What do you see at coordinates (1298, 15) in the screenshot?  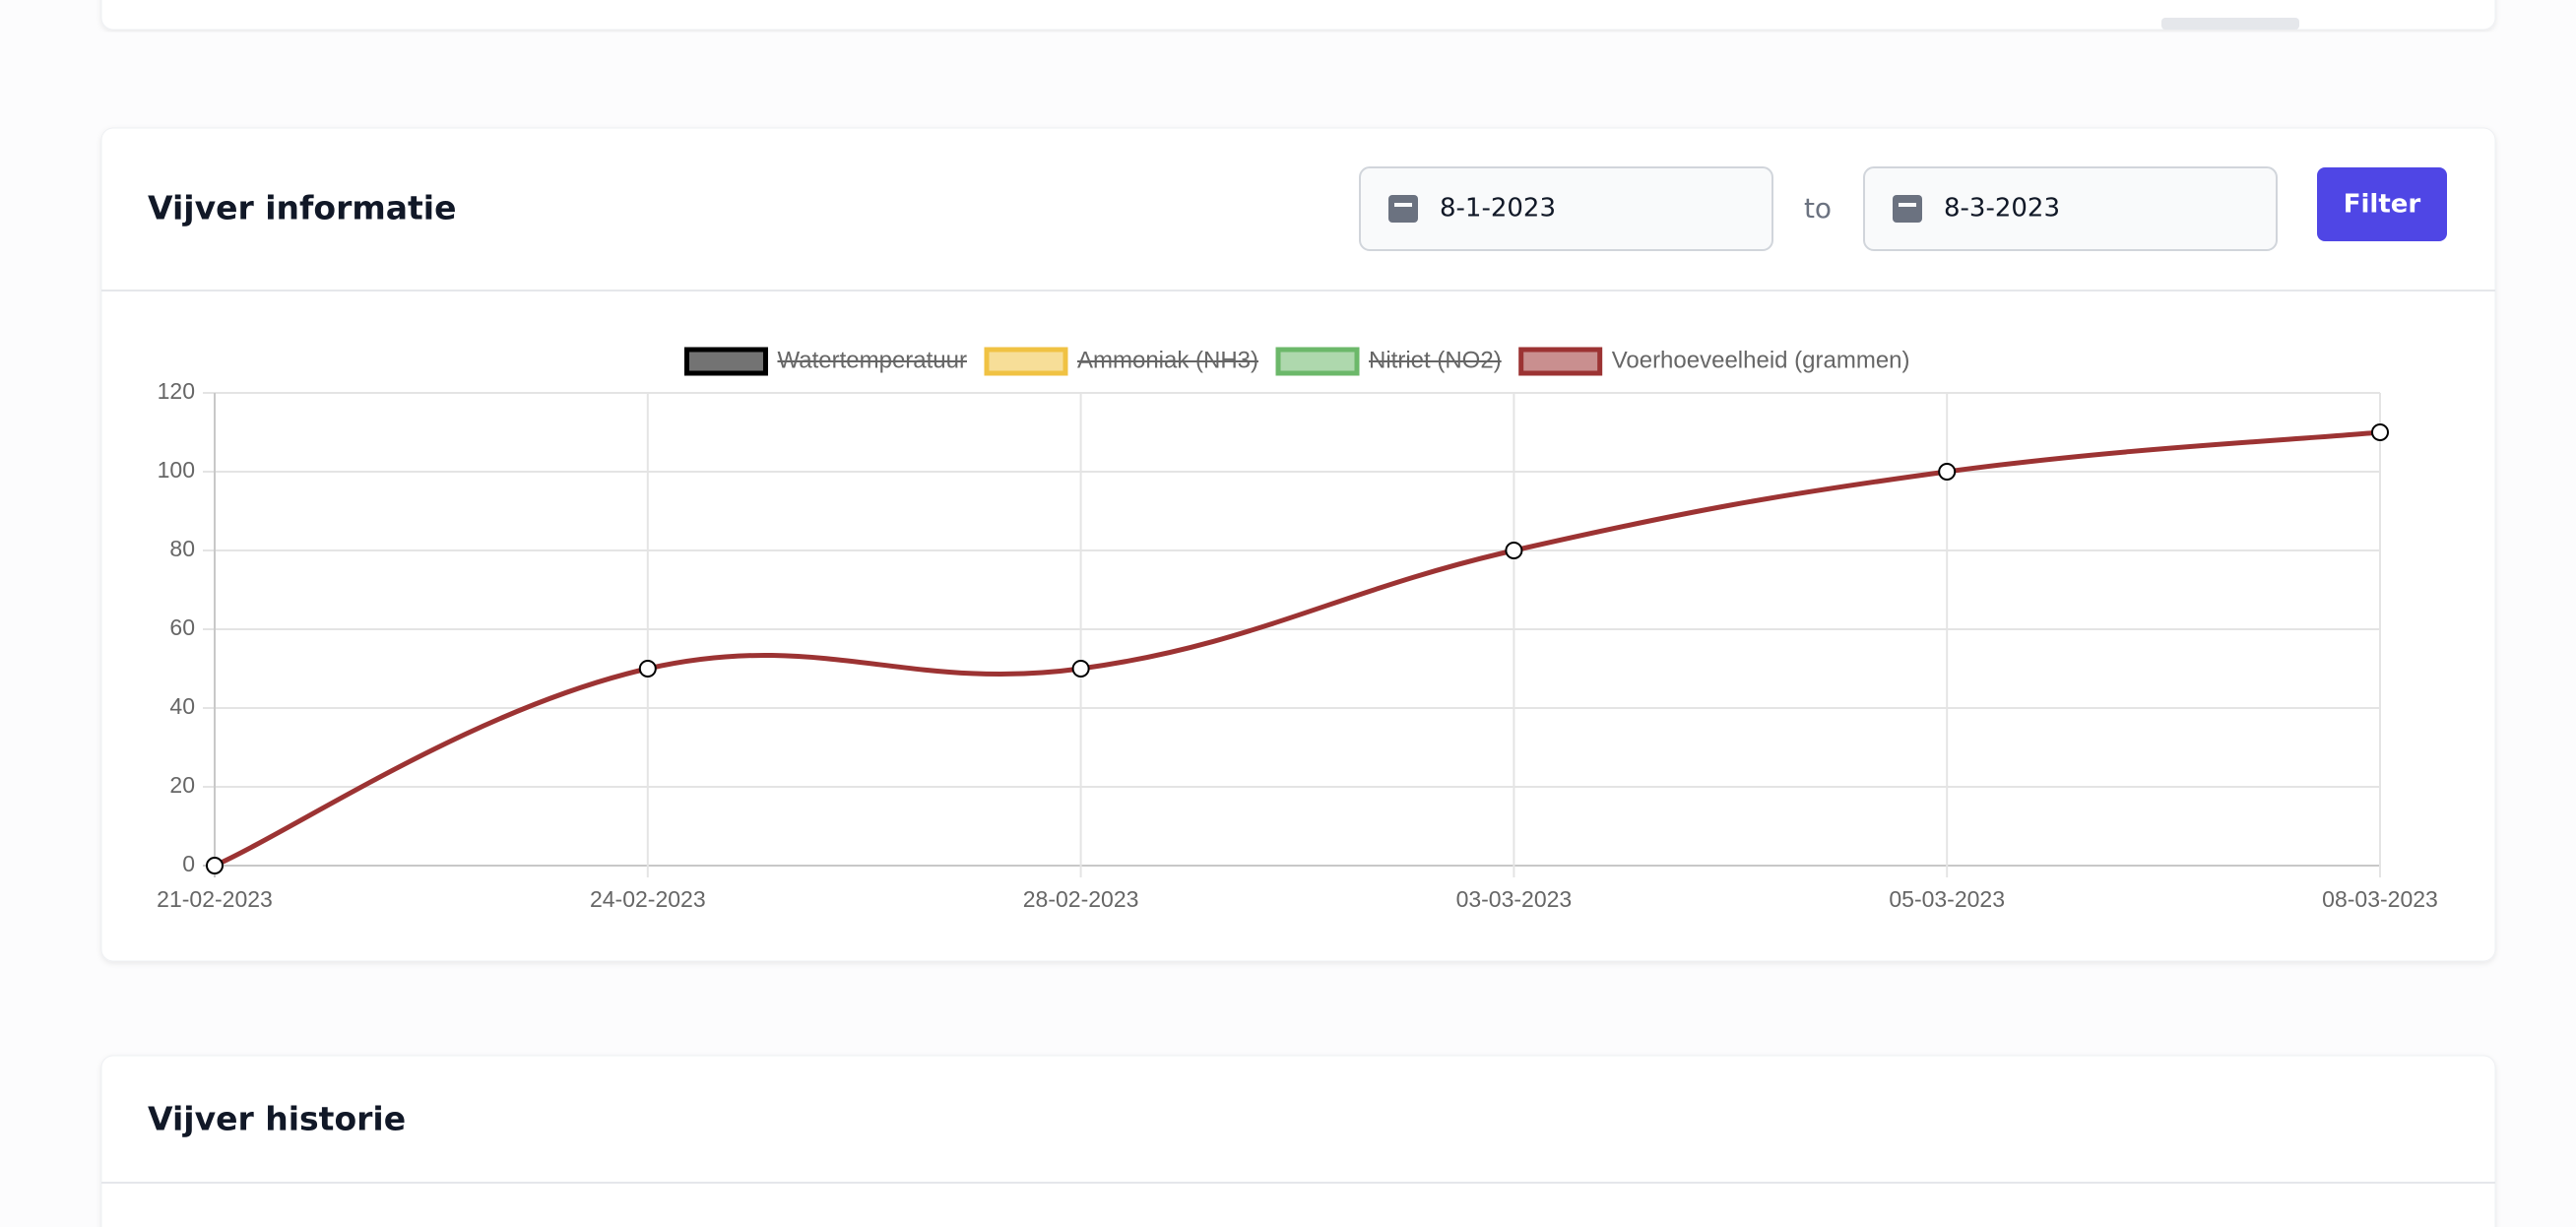 I see `card-top` at bounding box center [1298, 15].